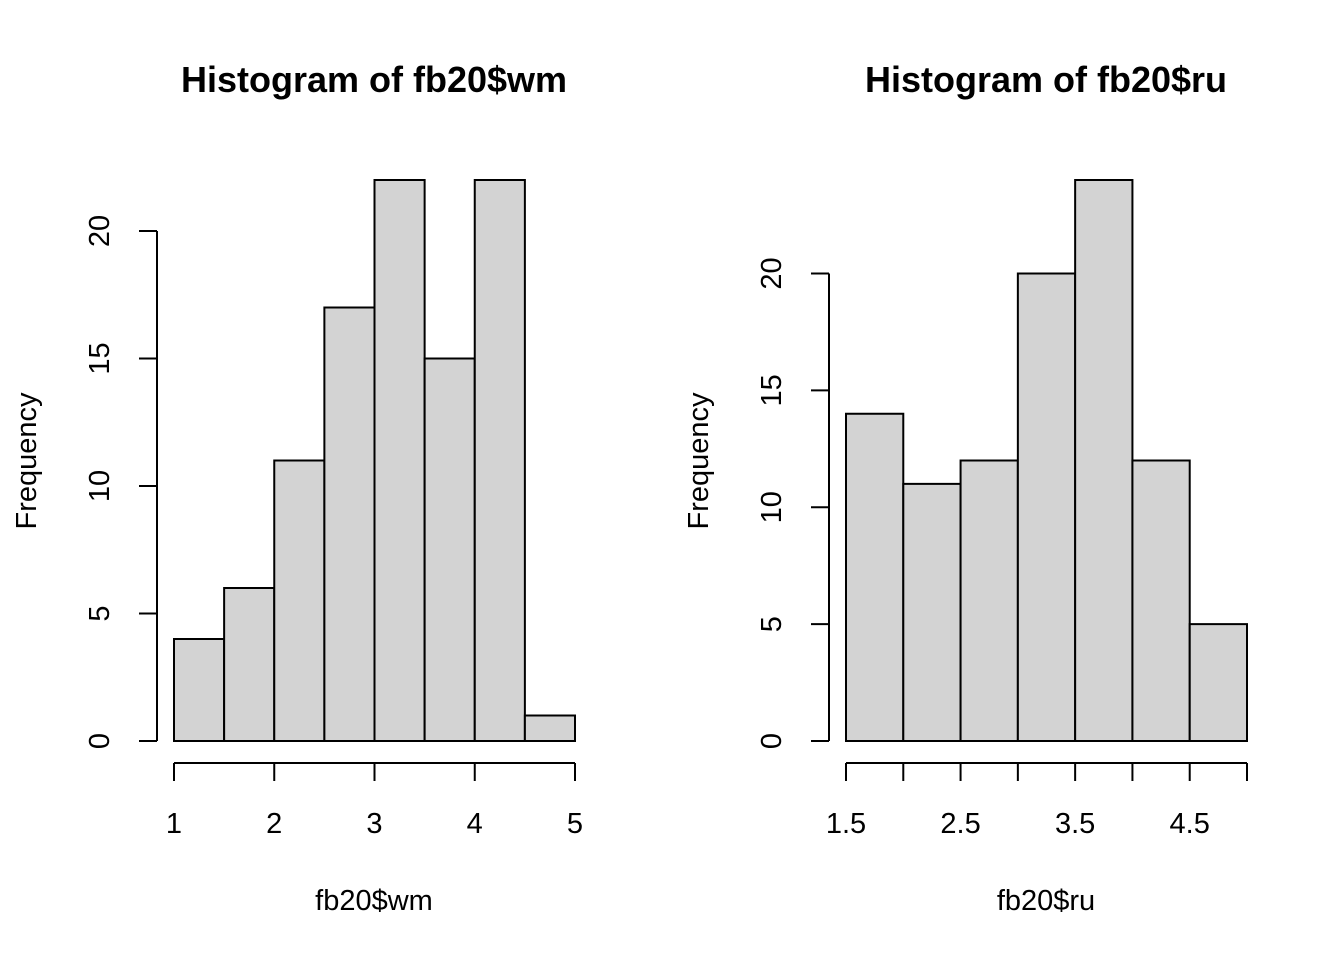  Describe the element at coordinates (374, 79) in the screenshot. I see `chart-title: Histogram of fb20$wm` at that location.